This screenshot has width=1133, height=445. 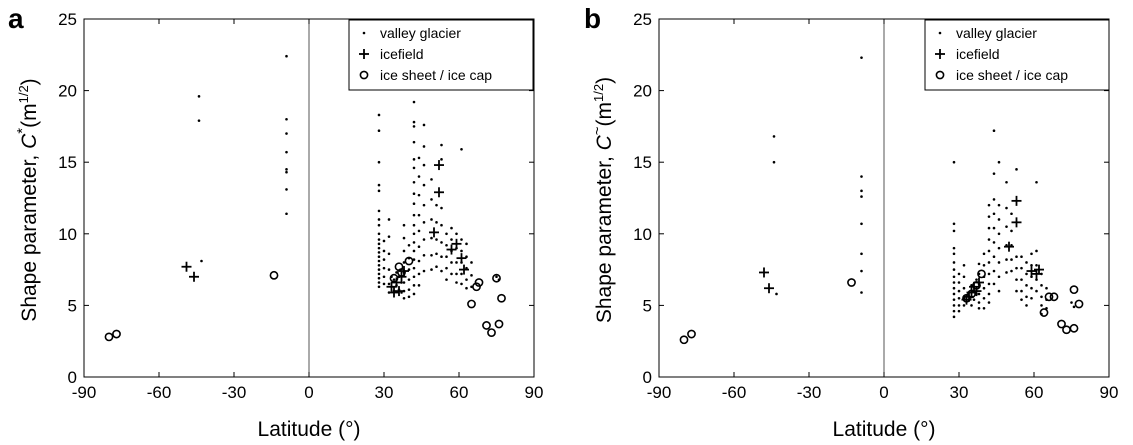 I want to click on legend-marker-circle, so click(x=364, y=75).